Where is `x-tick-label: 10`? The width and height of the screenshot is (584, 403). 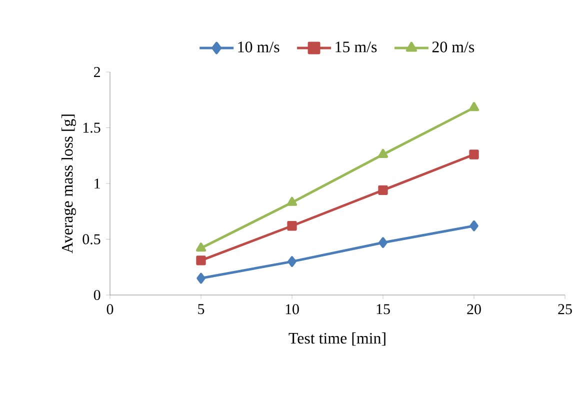 x-tick-label: 10 is located at coordinates (292, 309).